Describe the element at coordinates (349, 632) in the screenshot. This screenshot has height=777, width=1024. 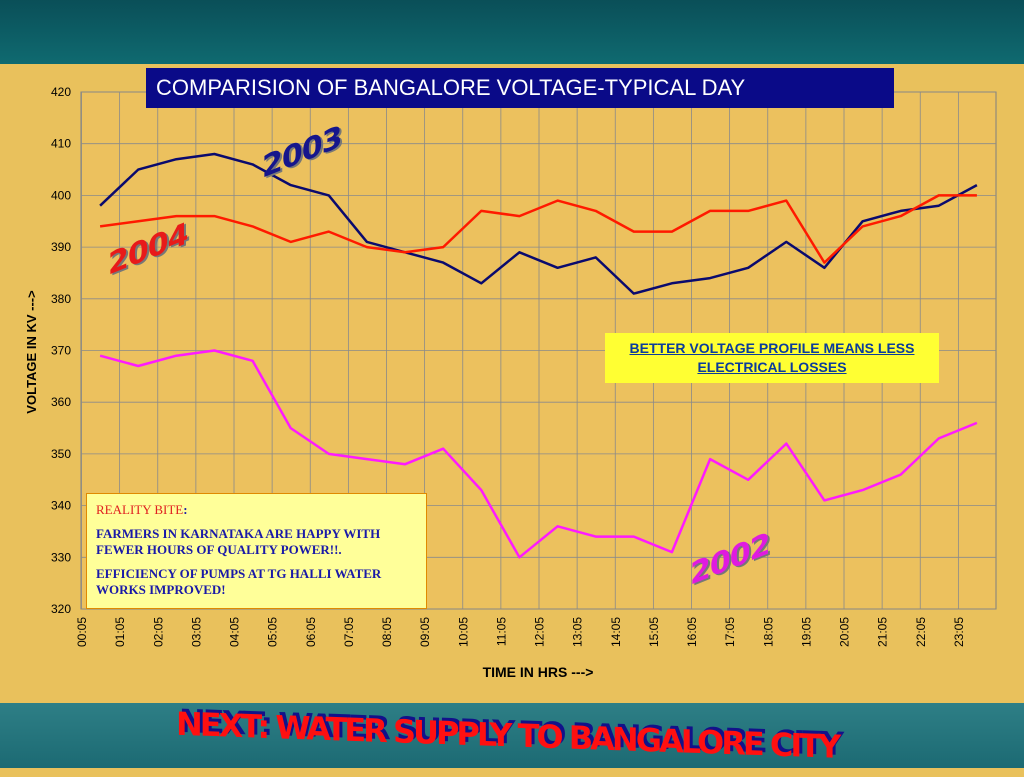
I see `x-tick-label: 07:05` at that location.